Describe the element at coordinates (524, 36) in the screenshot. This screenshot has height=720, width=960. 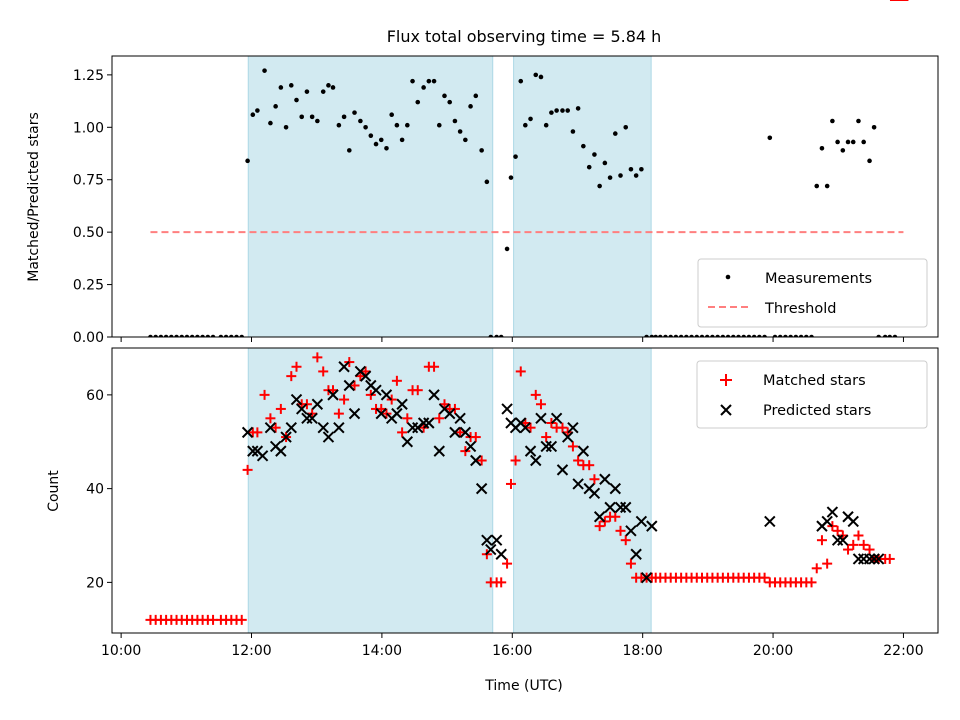
I see `chart-title: Flux total observing time = 5.84 h` at that location.